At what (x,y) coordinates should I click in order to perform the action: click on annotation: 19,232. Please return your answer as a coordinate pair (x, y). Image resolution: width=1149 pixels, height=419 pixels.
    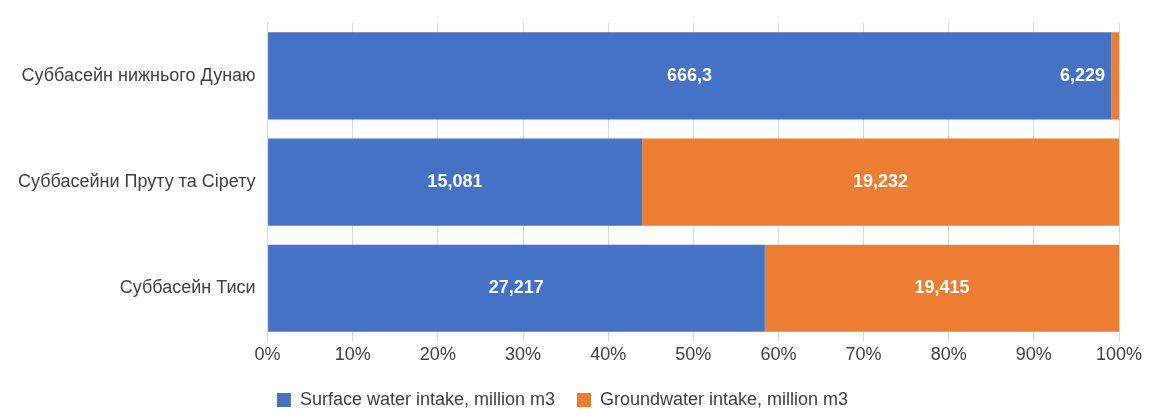
    Looking at the image, I should click on (881, 181).